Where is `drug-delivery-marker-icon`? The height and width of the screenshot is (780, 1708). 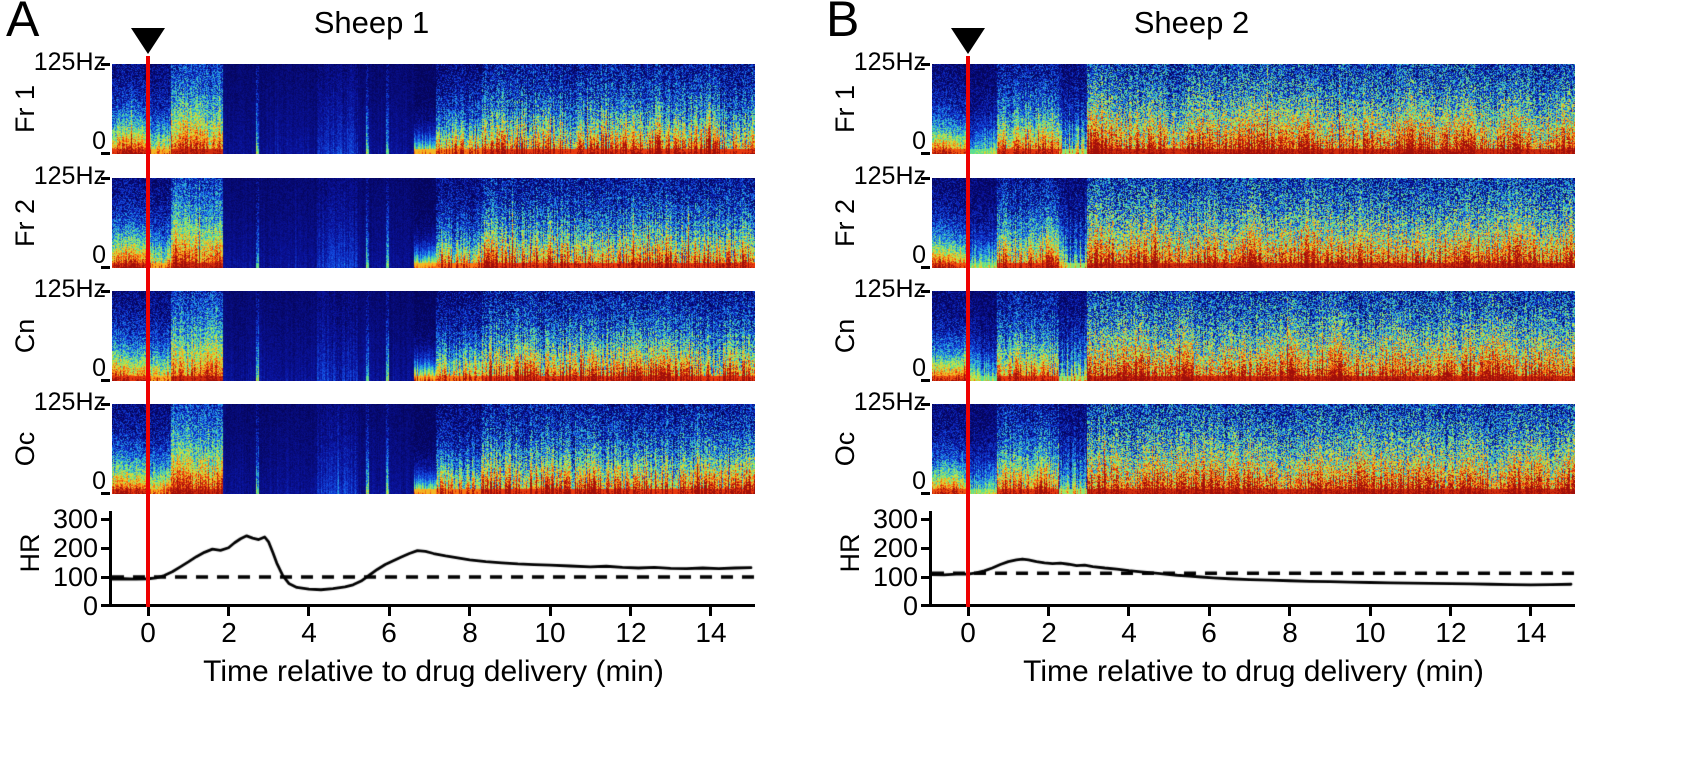 drug-delivery-marker-icon is located at coordinates (148, 41).